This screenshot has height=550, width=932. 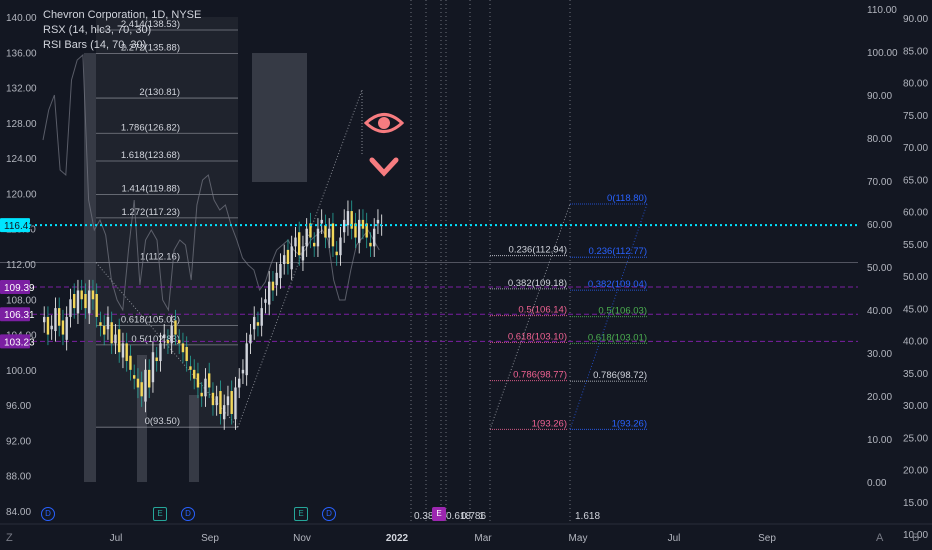 What do you see at coordinates (97, 30) in the screenshot?
I see `rsx-indicator-label: RSX (14, hlc3, 70, 30)` at bounding box center [97, 30].